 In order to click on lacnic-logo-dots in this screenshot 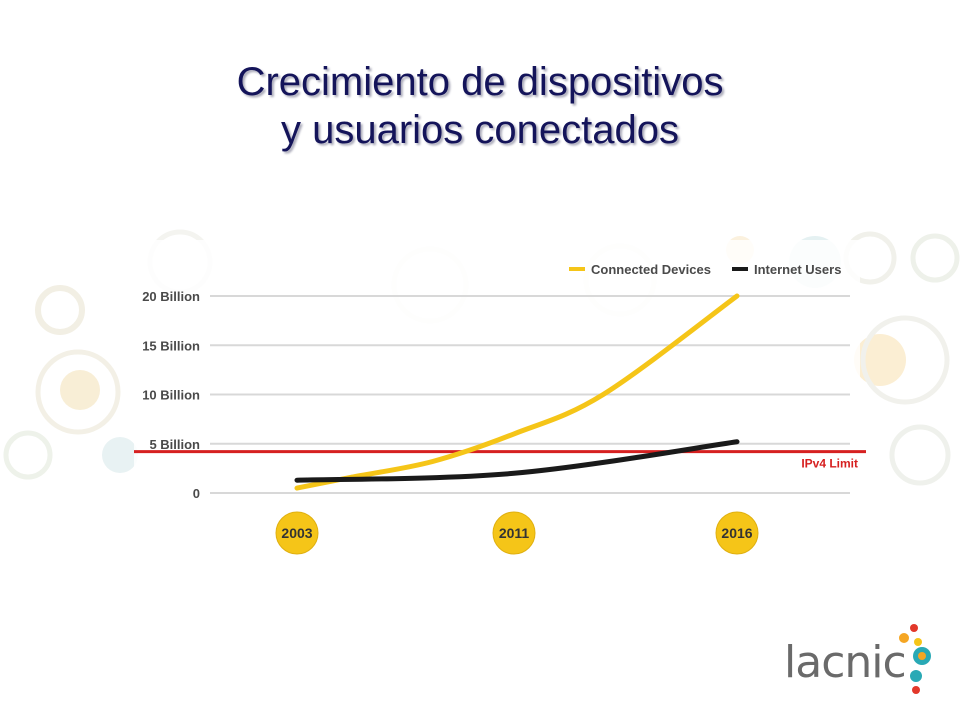, I will do `click(915, 659)`.